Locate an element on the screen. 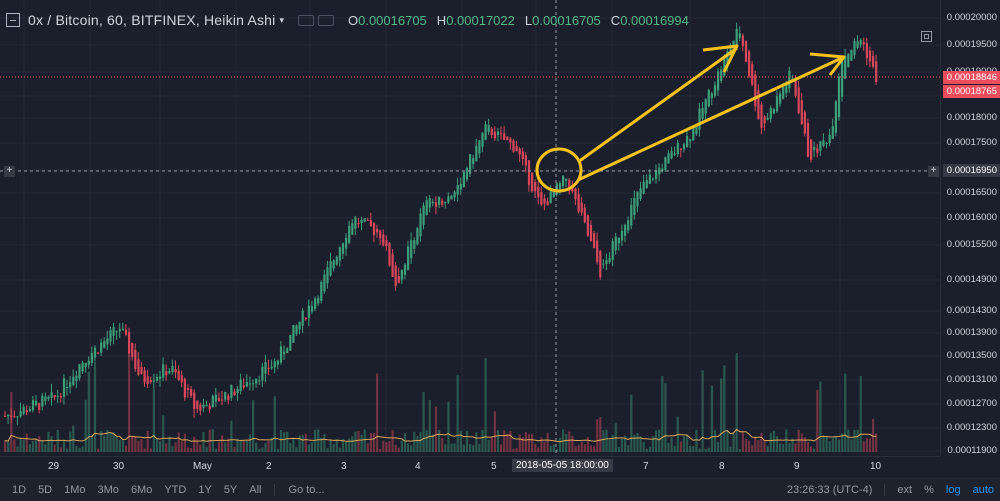  add-right-icon: + is located at coordinates (933, 171).